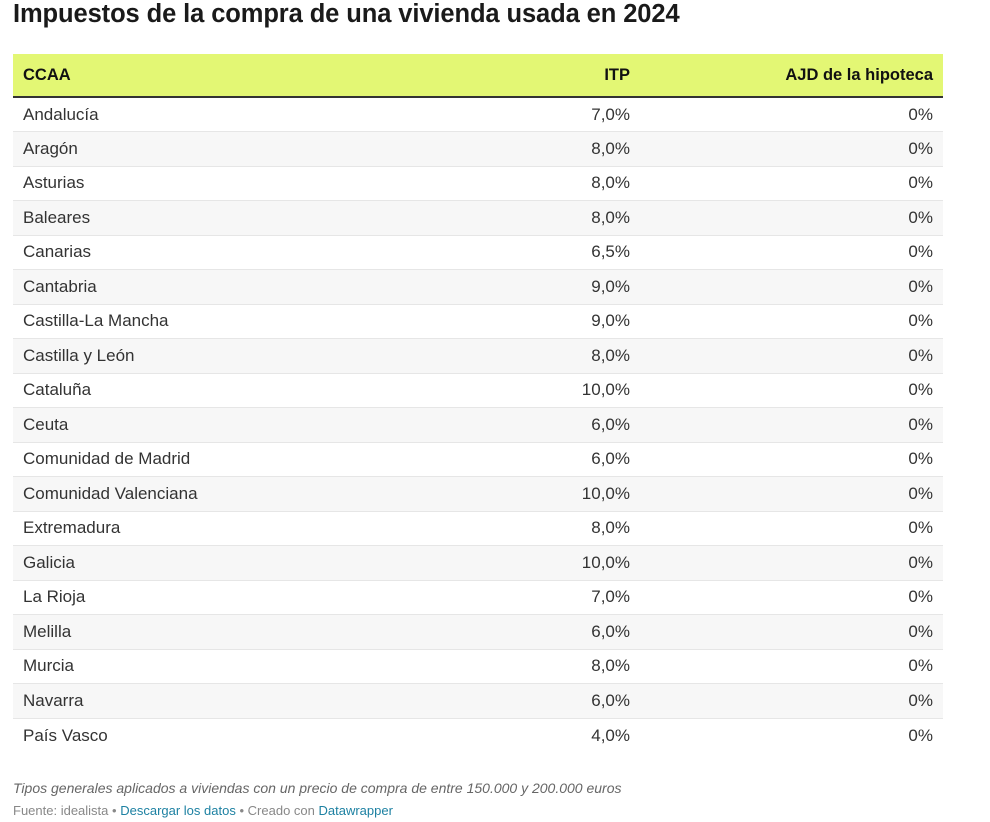 This screenshot has width=990, height=822. I want to click on table-row: Asturias 8,0% 0%, so click(478, 183).